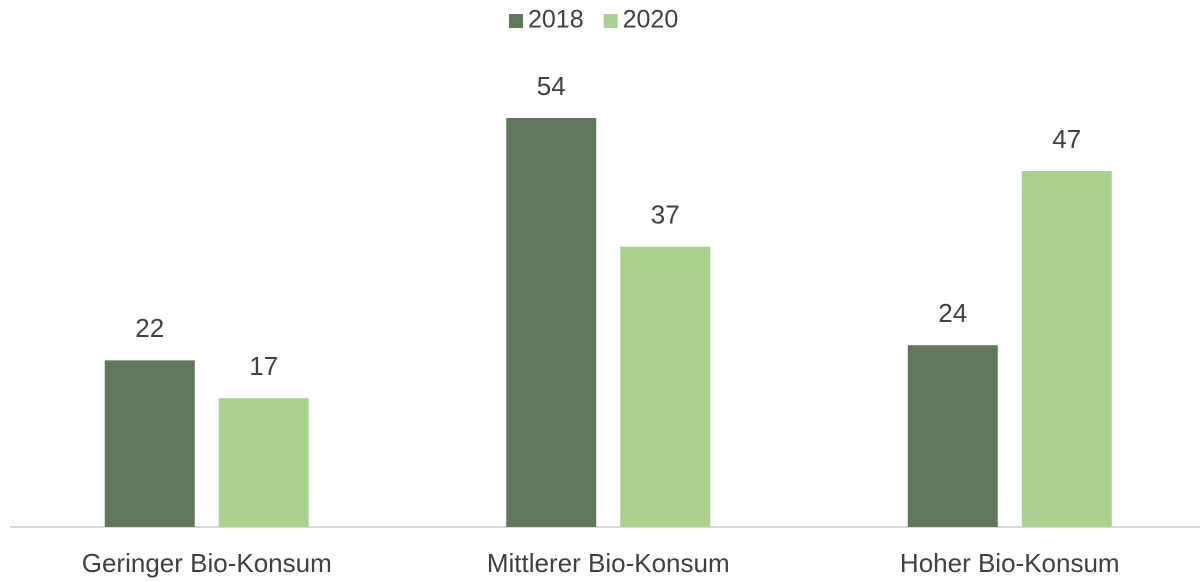 This screenshot has height=582, width=1200. Describe the element at coordinates (207, 563) in the screenshot. I see `x-tick-label: Geringer Bio-Konsum` at that location.